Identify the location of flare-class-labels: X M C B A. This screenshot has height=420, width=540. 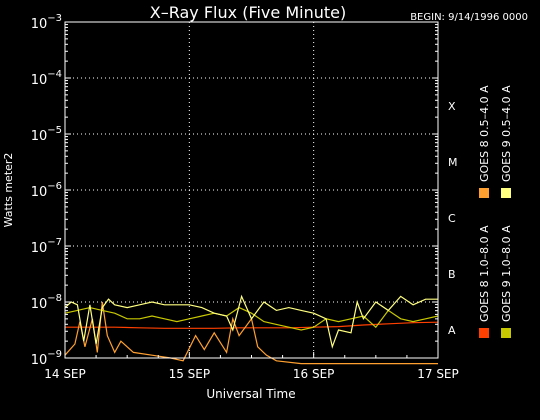
(453, 218).